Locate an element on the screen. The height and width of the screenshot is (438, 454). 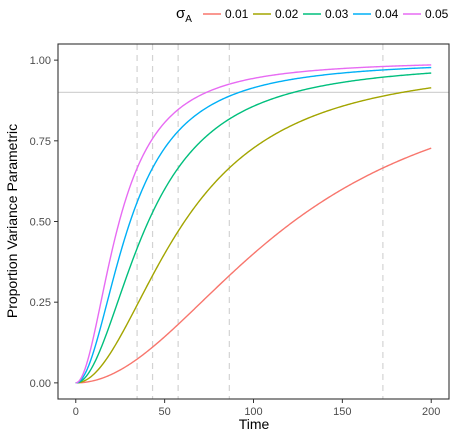
x-tick-label: 200 is located at coordinates (431, 412).